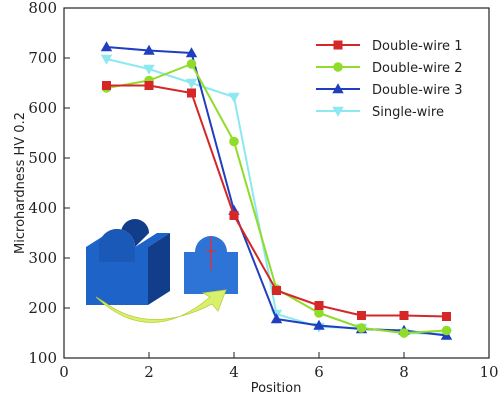 This screenshot has width=500, height=402. I want to click on legend-item: Double-wire 1, so click(389, 46).